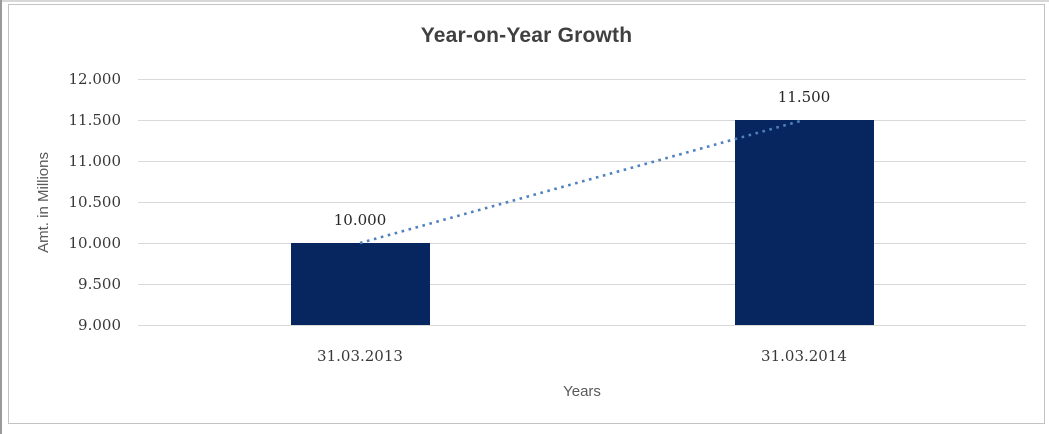 Image resolution: width=1049 pixels, height=434 pixels. What do you see at coordinates (95, 161) in the screenshot?
I see `y-tick-label: 11.000` at bounding box center [95, 161].